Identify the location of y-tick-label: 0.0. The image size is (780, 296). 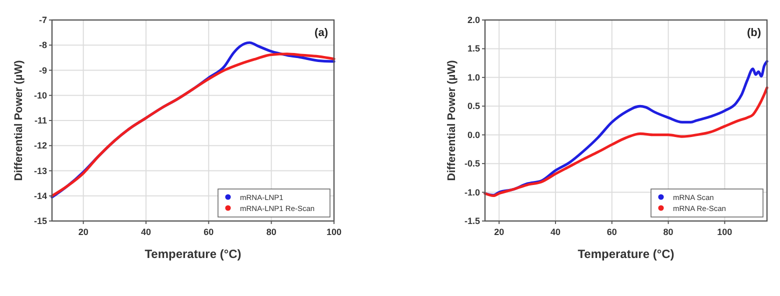
(473, 135).